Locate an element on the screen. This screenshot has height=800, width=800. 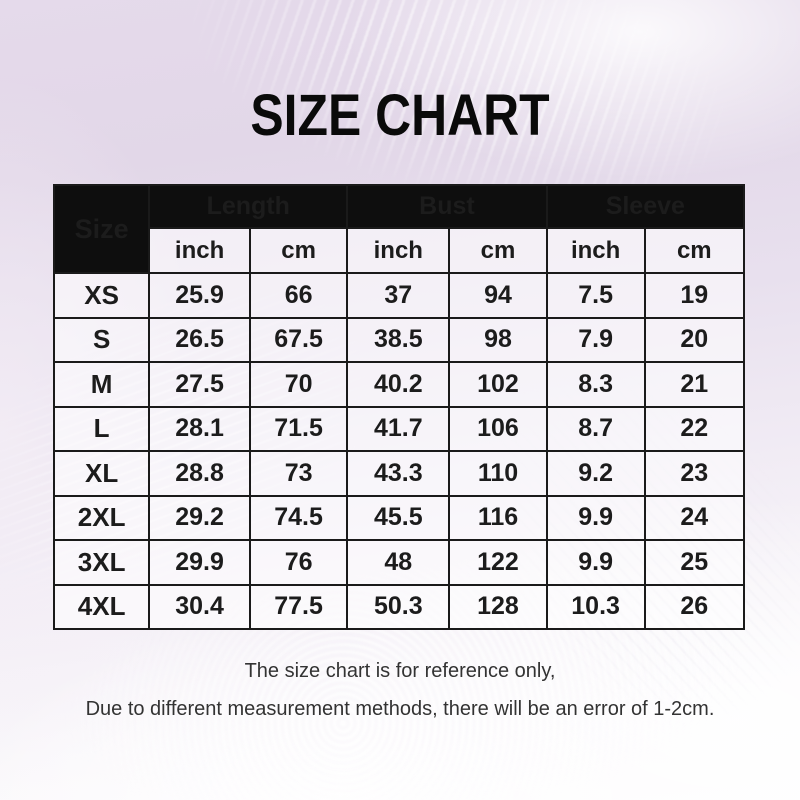
unit-header-sleeve-inch: inch is located at coordinates (595, 250).